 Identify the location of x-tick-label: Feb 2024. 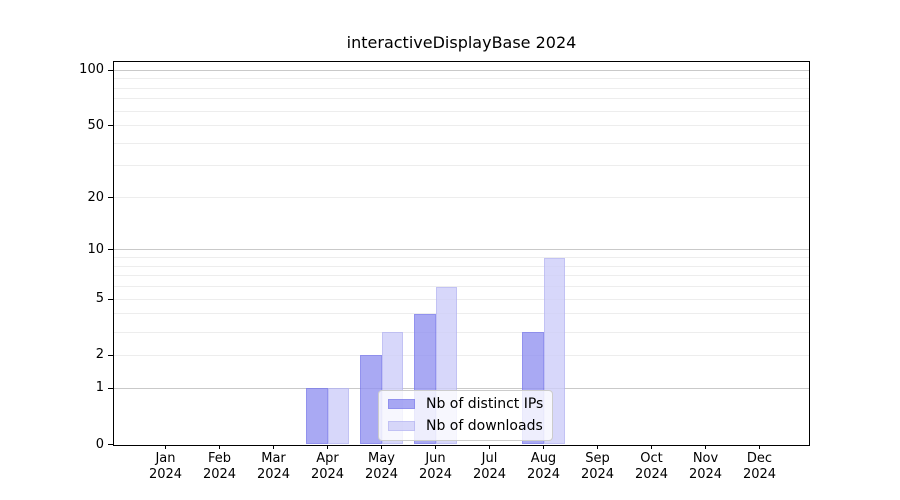
(220, 467).